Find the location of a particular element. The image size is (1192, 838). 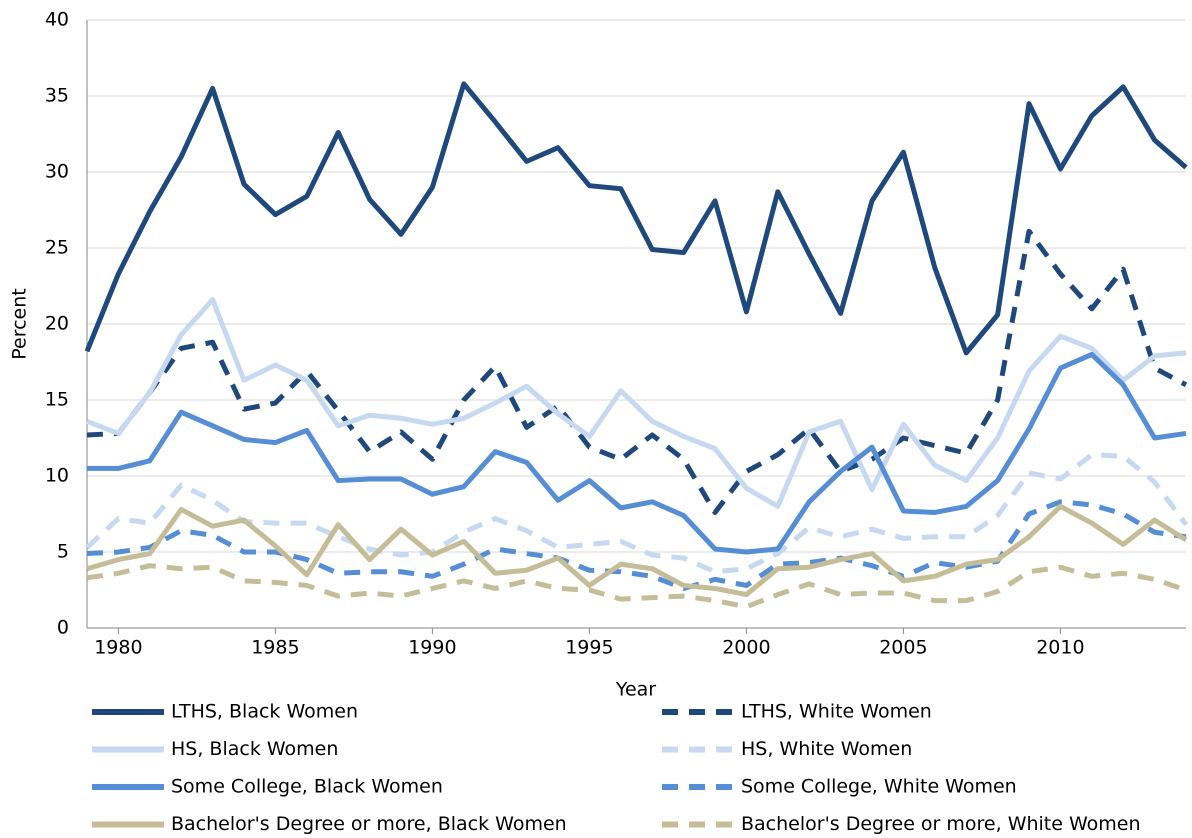

y-tick-label: 0 is located at coordinates (63, 628).